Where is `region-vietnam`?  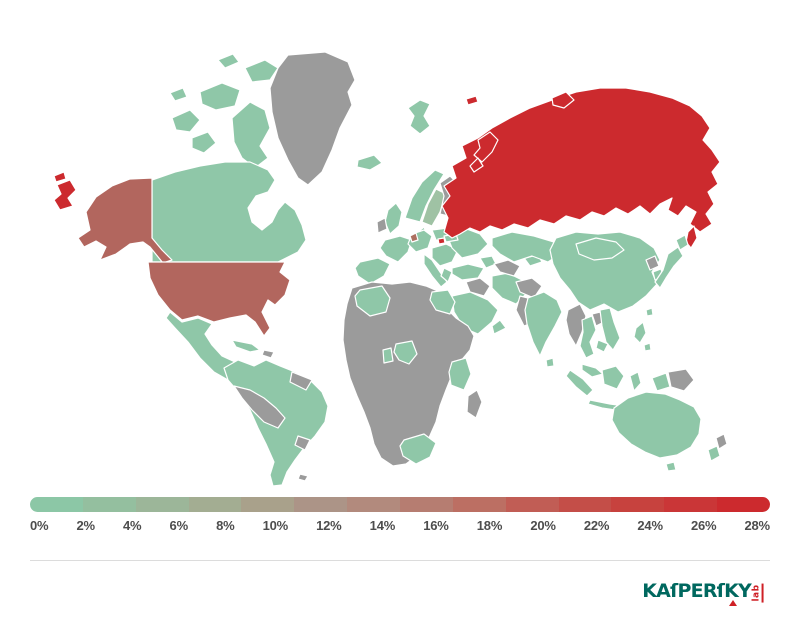
region-vietnam is located at coordinates (610, 329).